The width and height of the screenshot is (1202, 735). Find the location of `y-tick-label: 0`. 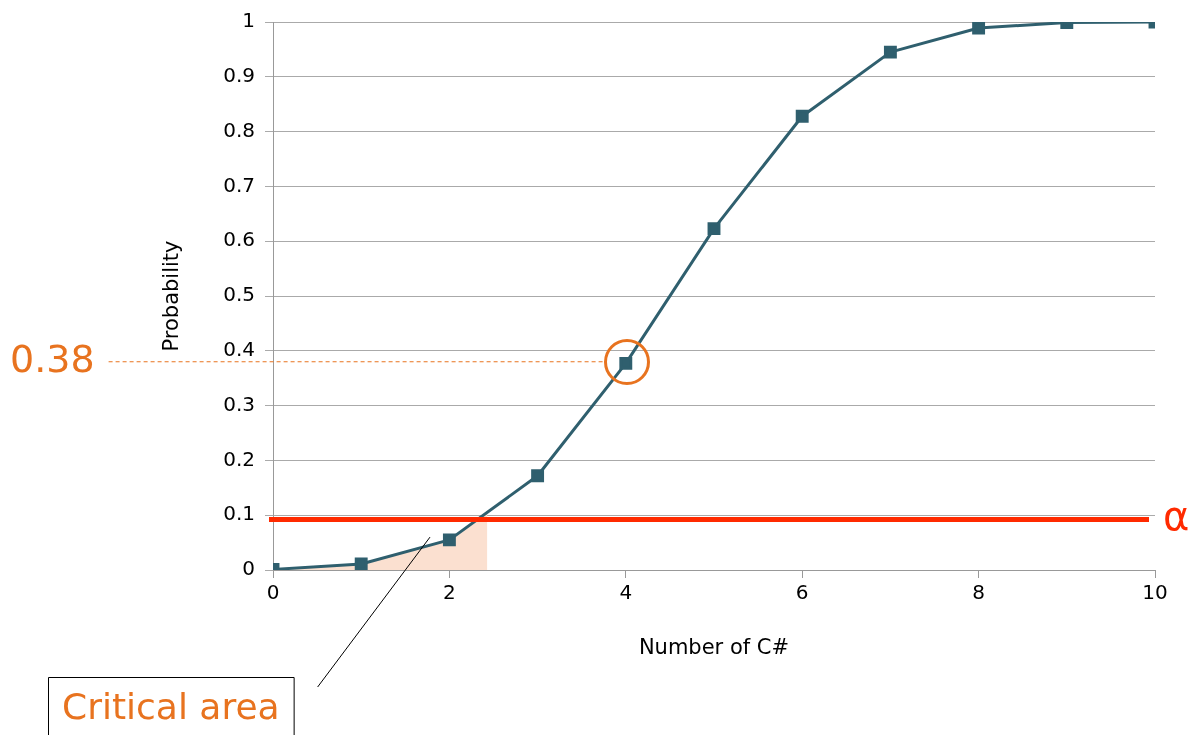

y-tick-label: 0 is located at coordinates (248, 568).